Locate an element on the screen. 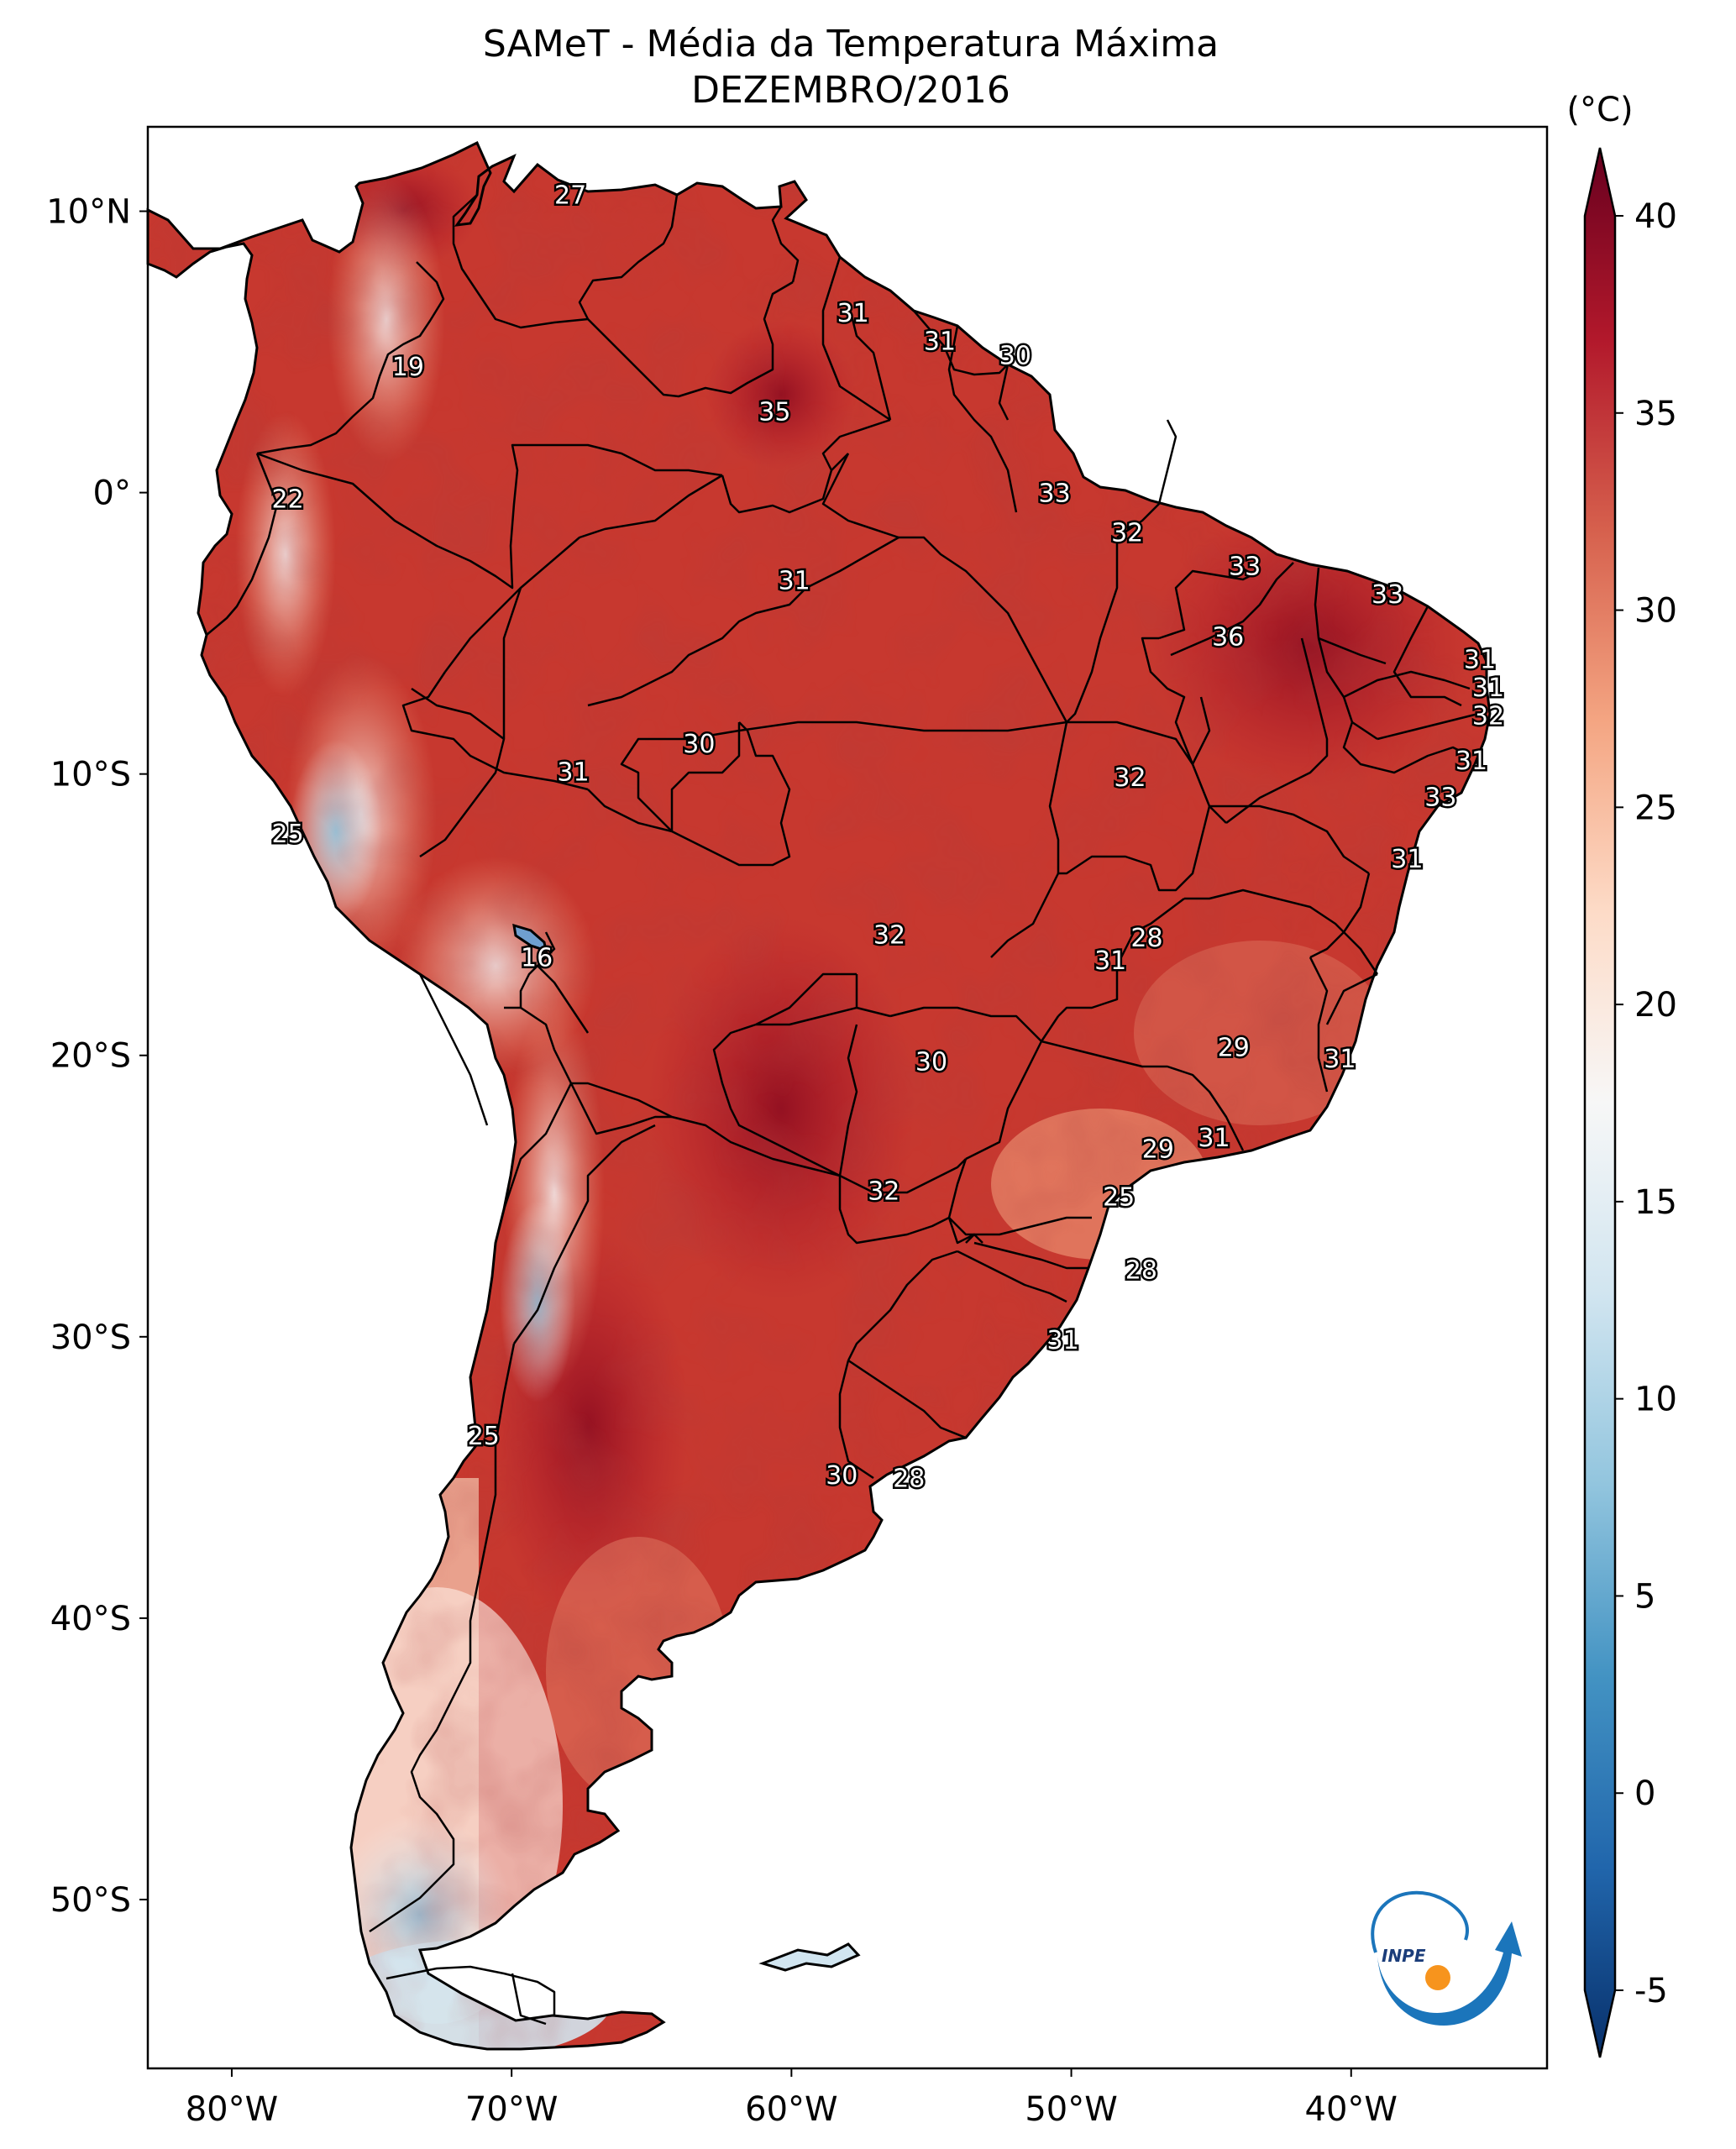 The height and width of the screenshot is (2149, 1736). lon-tick-label: 60°W is located at coordinates (791, 2109).